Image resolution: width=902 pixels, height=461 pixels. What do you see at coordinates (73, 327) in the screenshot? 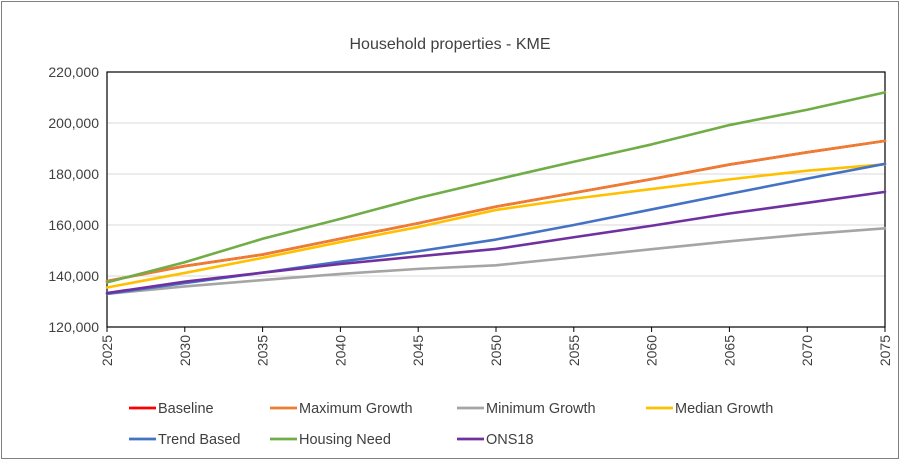
I see `y-tick-label: 120,000` at bounding box center [73, 327].